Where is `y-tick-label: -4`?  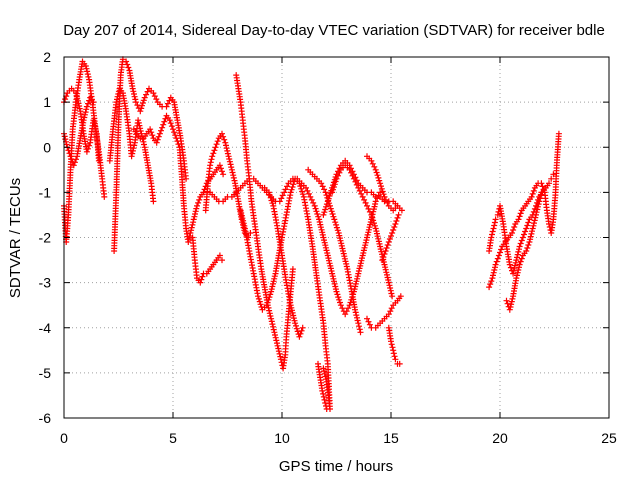 y-tick-label: -4 is located at coordinates (45, 328).